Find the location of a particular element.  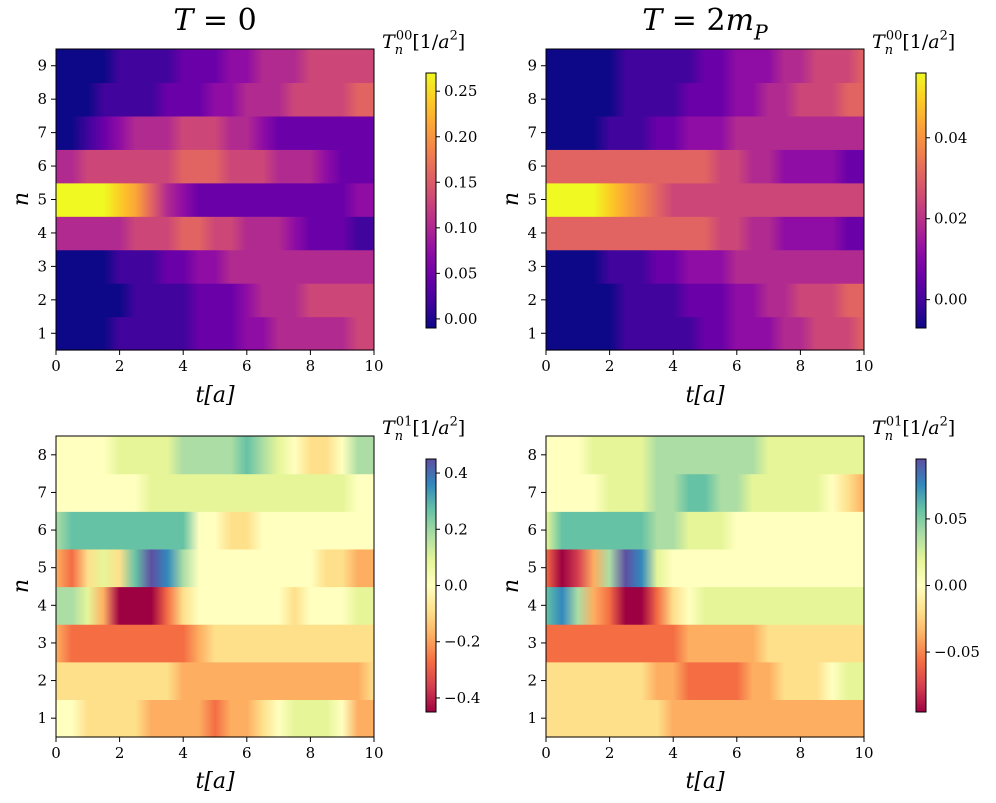

colorbar-tick-label: 0.15 is located at coordinates (460, 182).